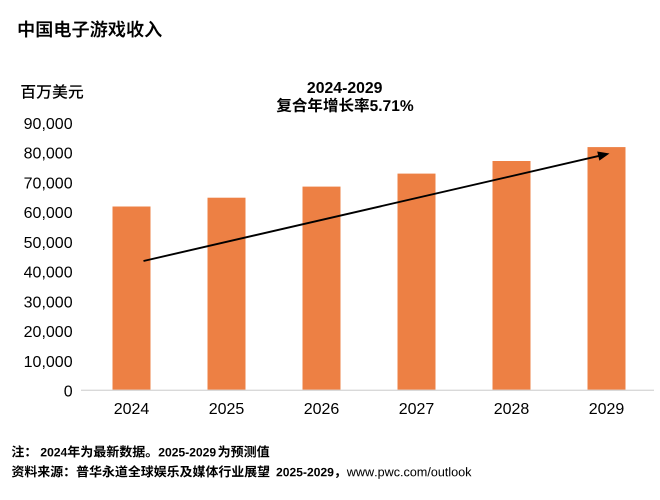 This screenshot has width=660, height=500. I want to click on svg-text: 40,000, so click(48, 273).